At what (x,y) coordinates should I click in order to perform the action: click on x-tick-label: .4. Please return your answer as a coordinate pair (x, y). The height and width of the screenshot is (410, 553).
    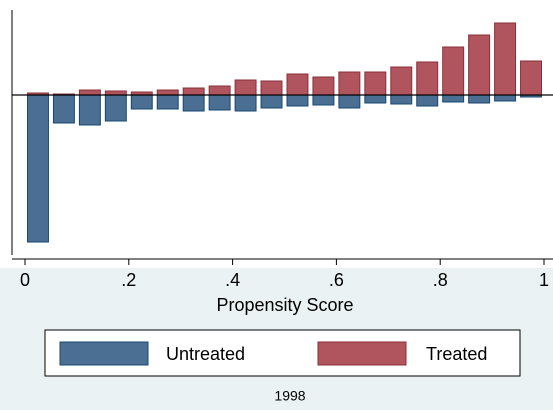
    Looking at the image, I should click on (232, 280).